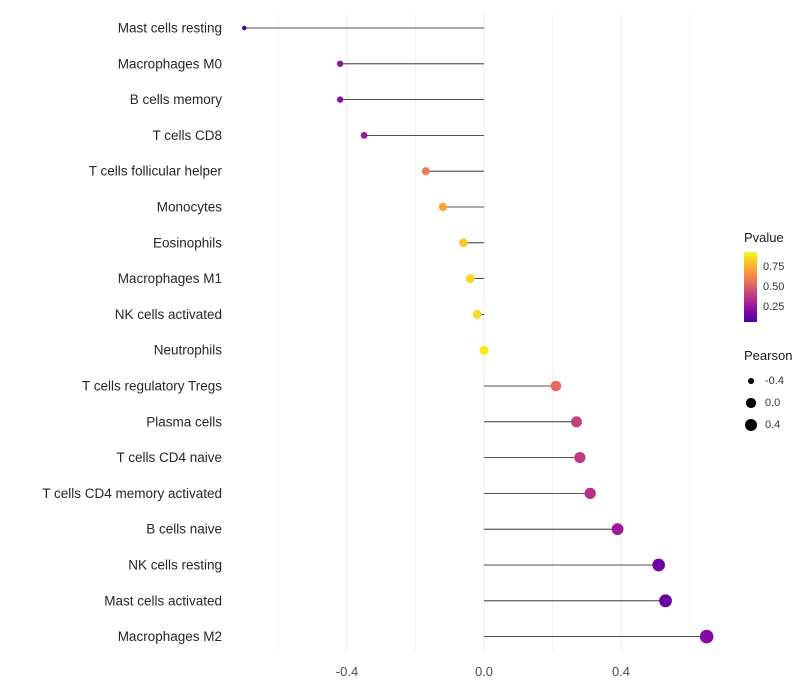 This screenshot has height=700, width=800. I want to click on x-axis-tick-label: 0.4, so click(621, 671).